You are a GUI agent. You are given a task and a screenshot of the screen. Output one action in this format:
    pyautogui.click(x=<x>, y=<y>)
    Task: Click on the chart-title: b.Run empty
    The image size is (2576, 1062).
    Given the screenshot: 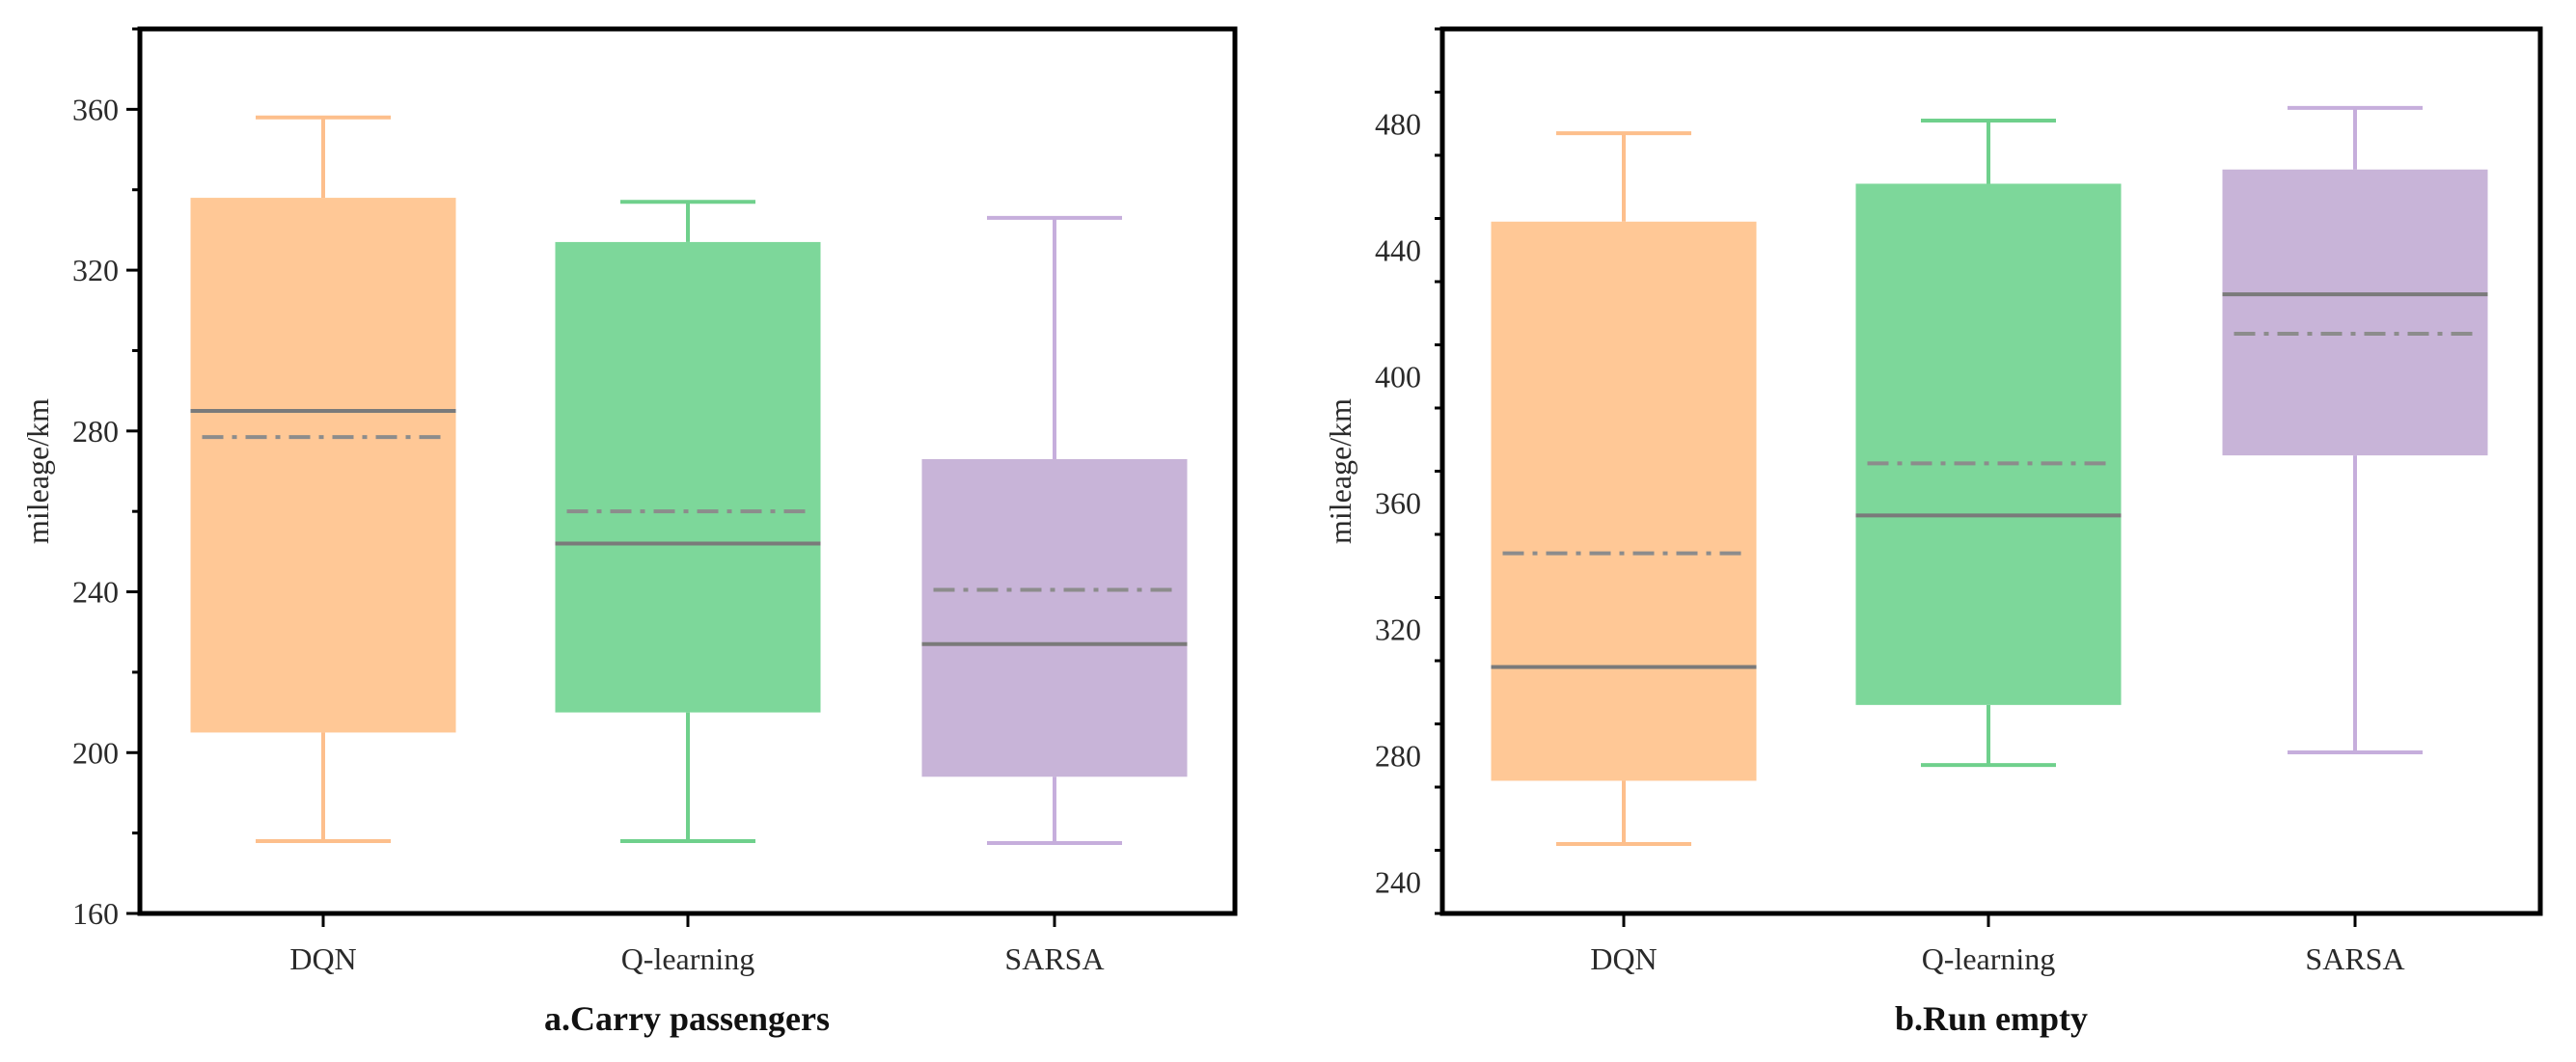 What is the action you would take?
    pyautogui.click(x=1991, y=1019)
    